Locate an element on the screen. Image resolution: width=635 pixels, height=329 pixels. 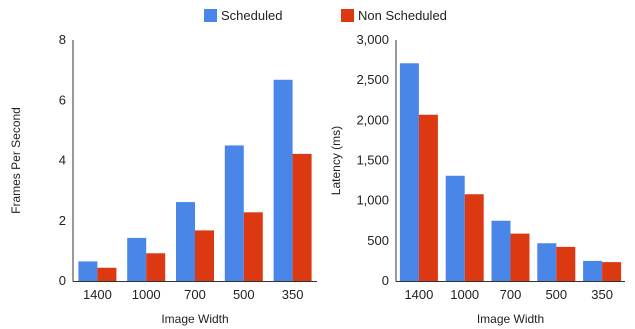
legend-label-non-scheduled: Non Scheduled is located at coordinates (402, 15).